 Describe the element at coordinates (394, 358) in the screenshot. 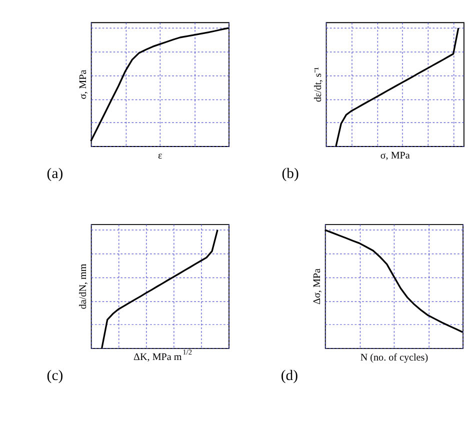

I see `x-axis-title: N (no. of cycles)` at that location.